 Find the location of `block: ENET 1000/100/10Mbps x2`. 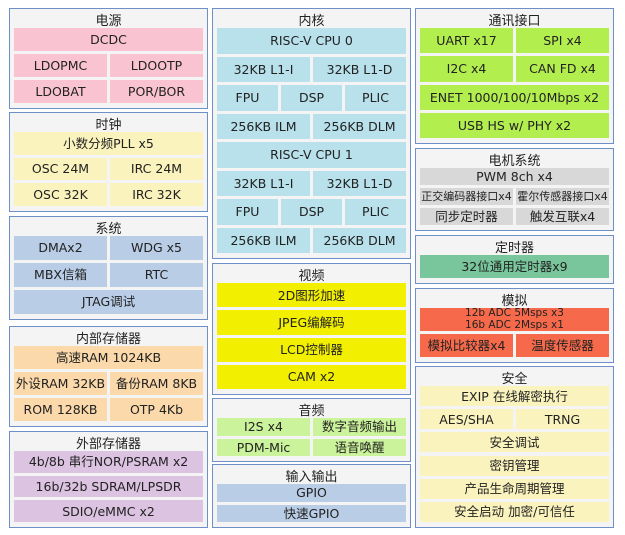

block: ENET 1000/100/10Mbps x2 is located at coordinates (514, 97).